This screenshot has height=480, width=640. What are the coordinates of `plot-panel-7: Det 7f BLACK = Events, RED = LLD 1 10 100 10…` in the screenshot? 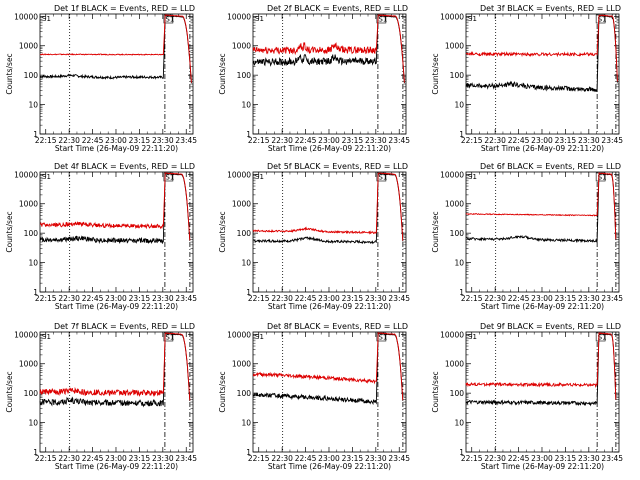 It's located at (101, 396).